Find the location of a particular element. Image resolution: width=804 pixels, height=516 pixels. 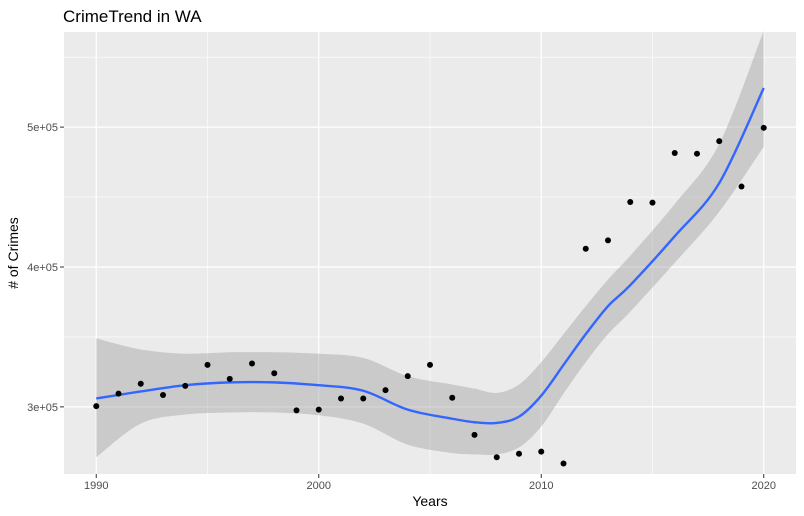

x-axis: 1990 2000 2010 2020 is located at coordinates (430, 483).